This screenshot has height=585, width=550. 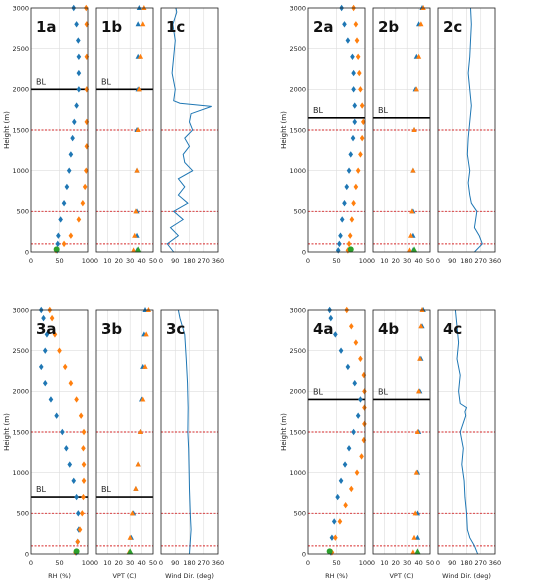 I want to click on panel-3c: 3c 0 90 180 270 360 Wind Dir. (deg), so click(x=191, y=444).